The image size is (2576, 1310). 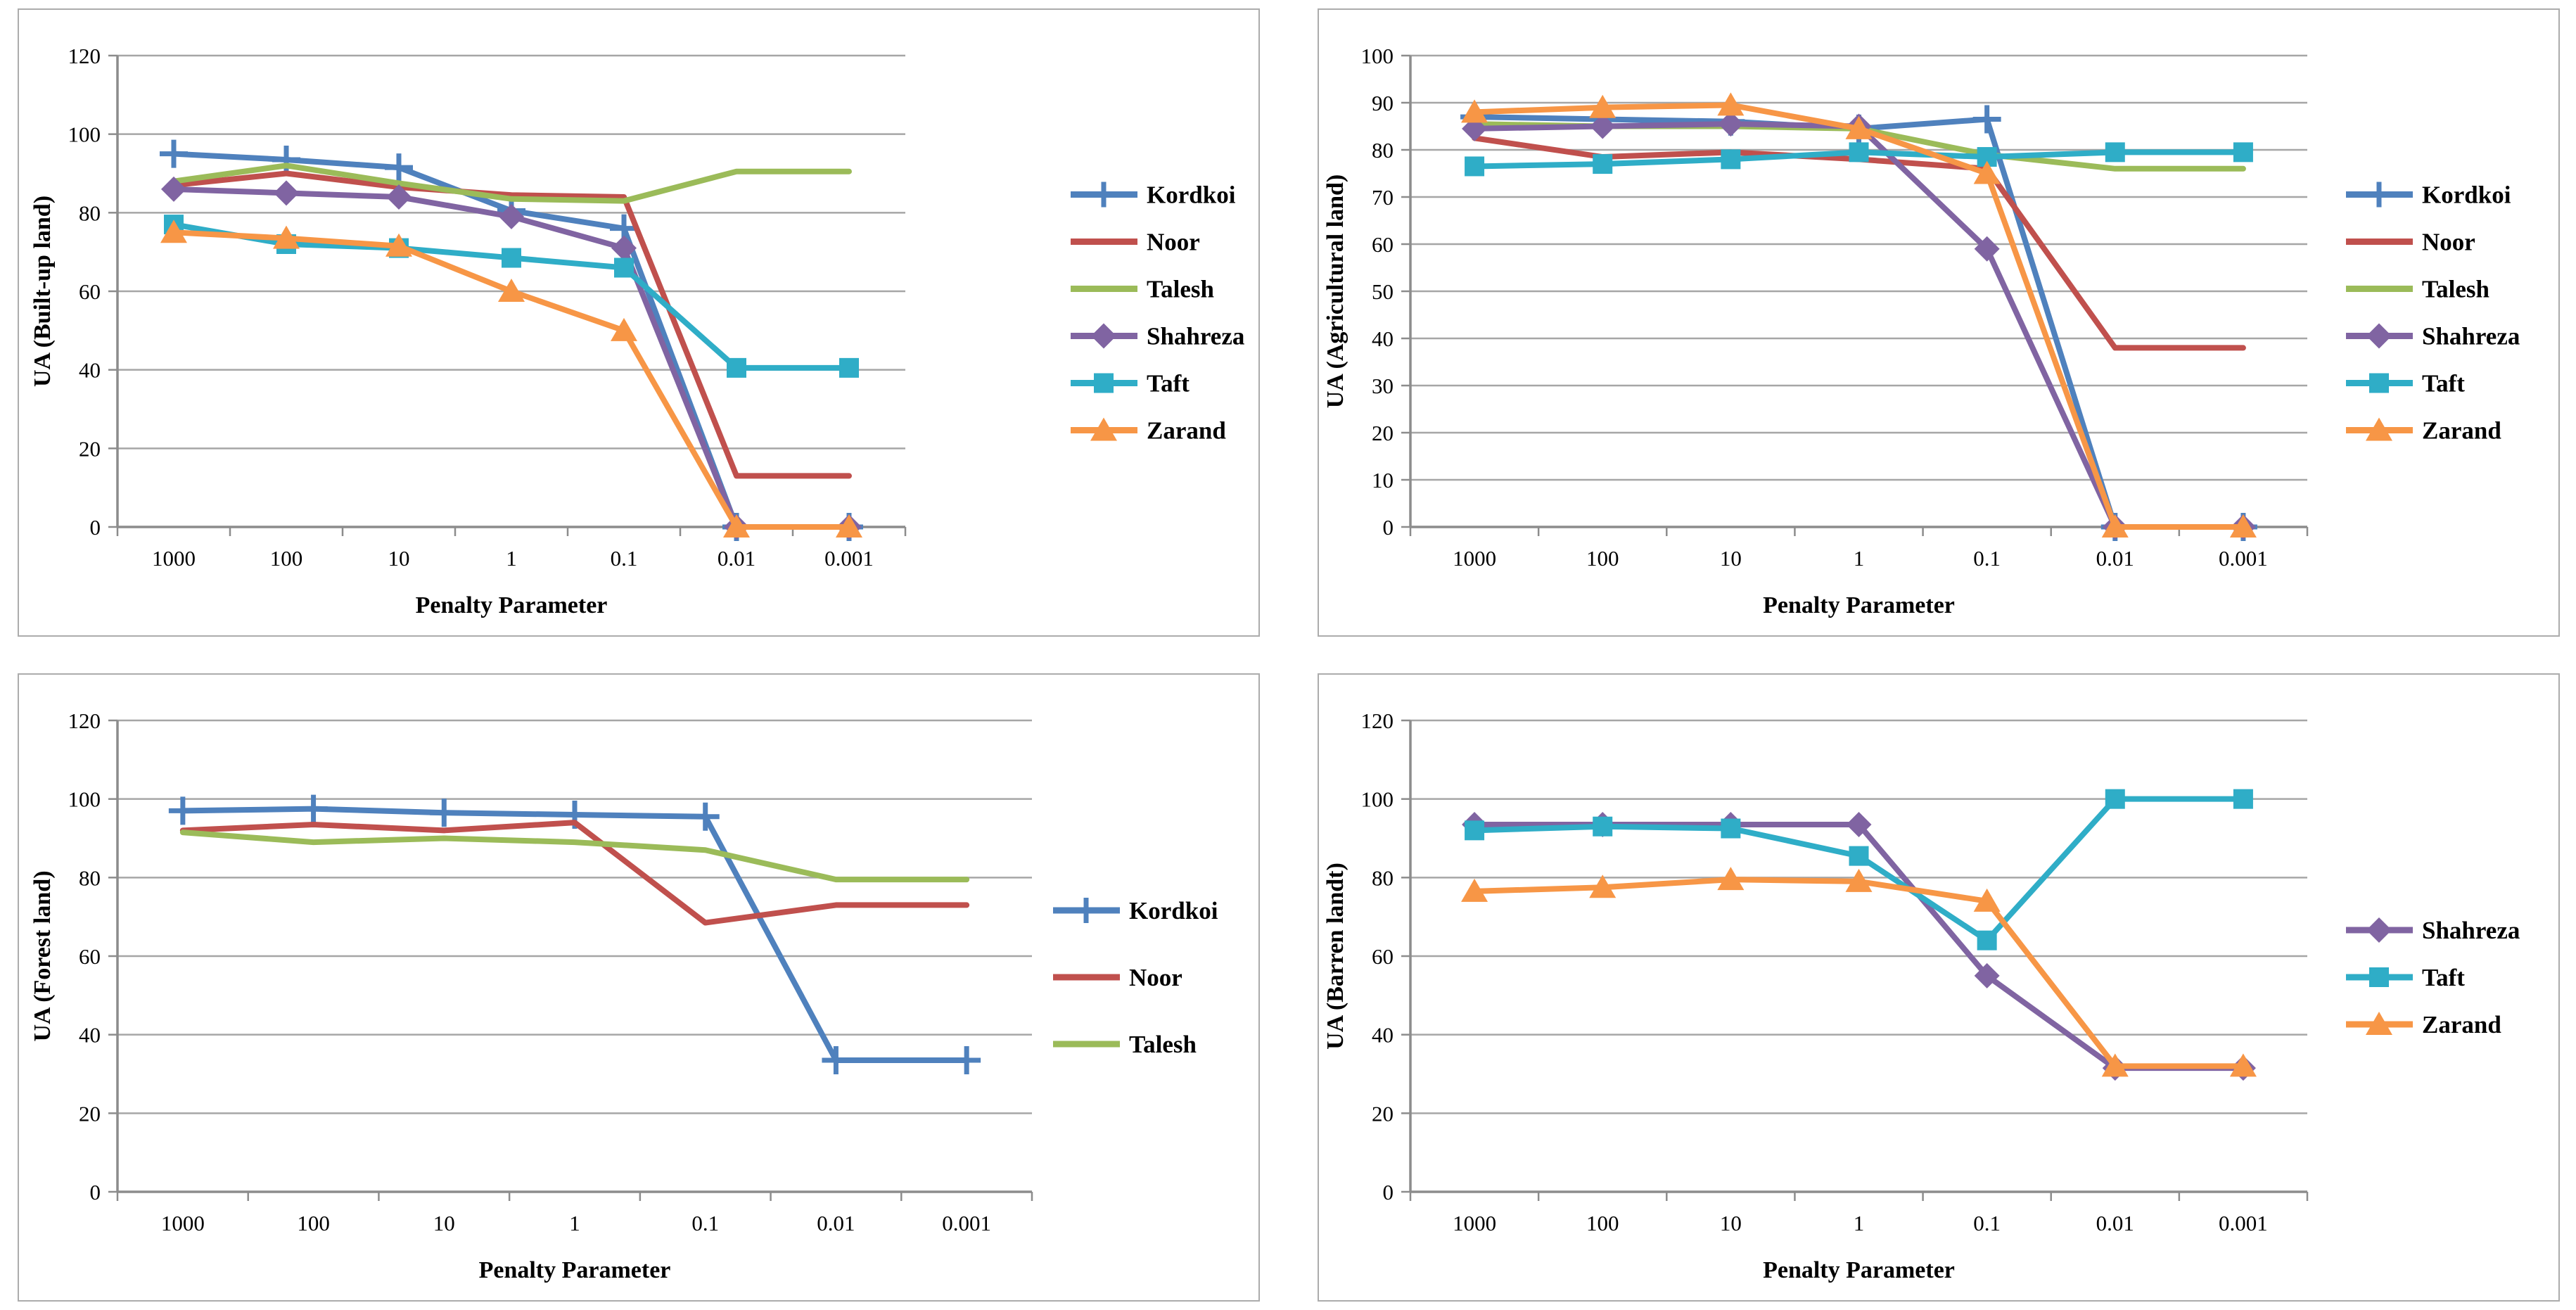 I want to click on y-tick-label: 70, so click(x=1383, y=197).